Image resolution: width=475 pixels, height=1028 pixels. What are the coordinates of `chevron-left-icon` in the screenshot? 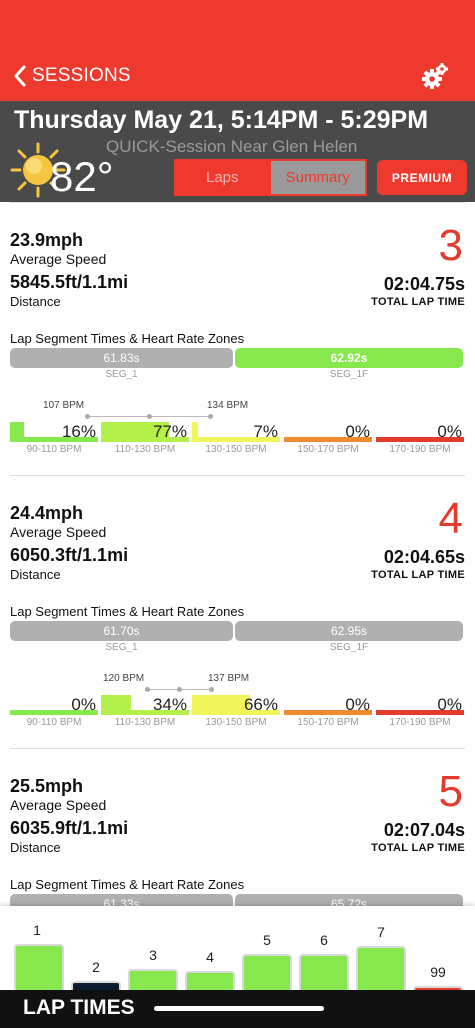 It's located at (20, 76).